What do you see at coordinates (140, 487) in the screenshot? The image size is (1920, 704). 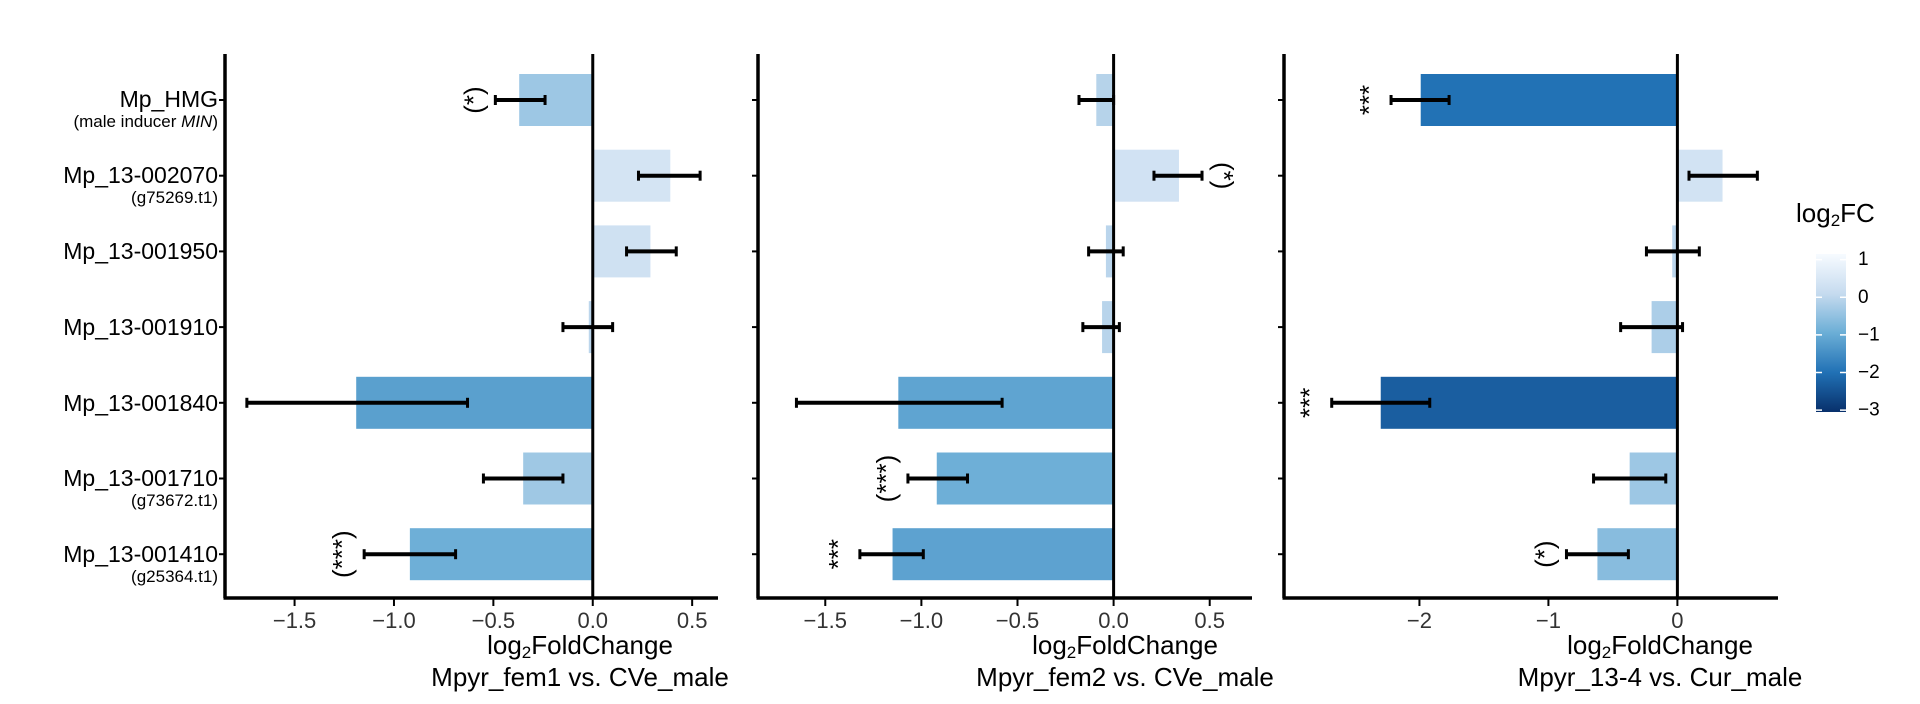 I see `gene-label-6: Mp_13-001710 (g73672.t1)` at bounding box center [140, 487].